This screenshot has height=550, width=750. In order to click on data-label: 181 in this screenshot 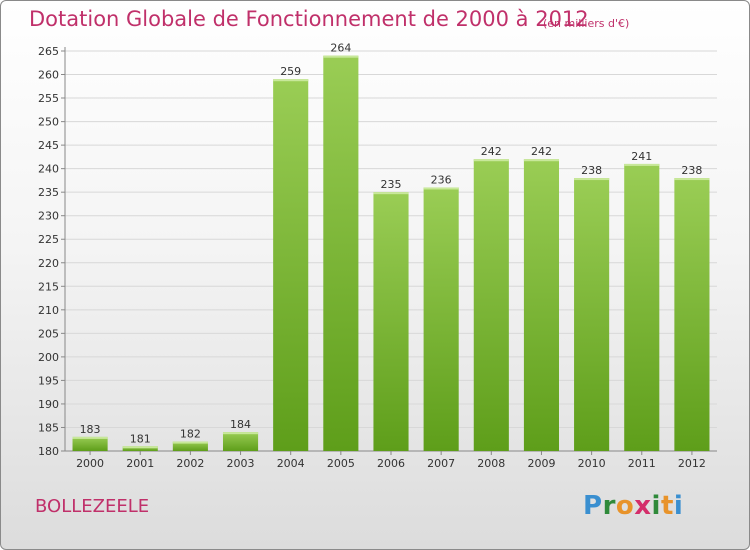, I will do `click(140, 438)`.